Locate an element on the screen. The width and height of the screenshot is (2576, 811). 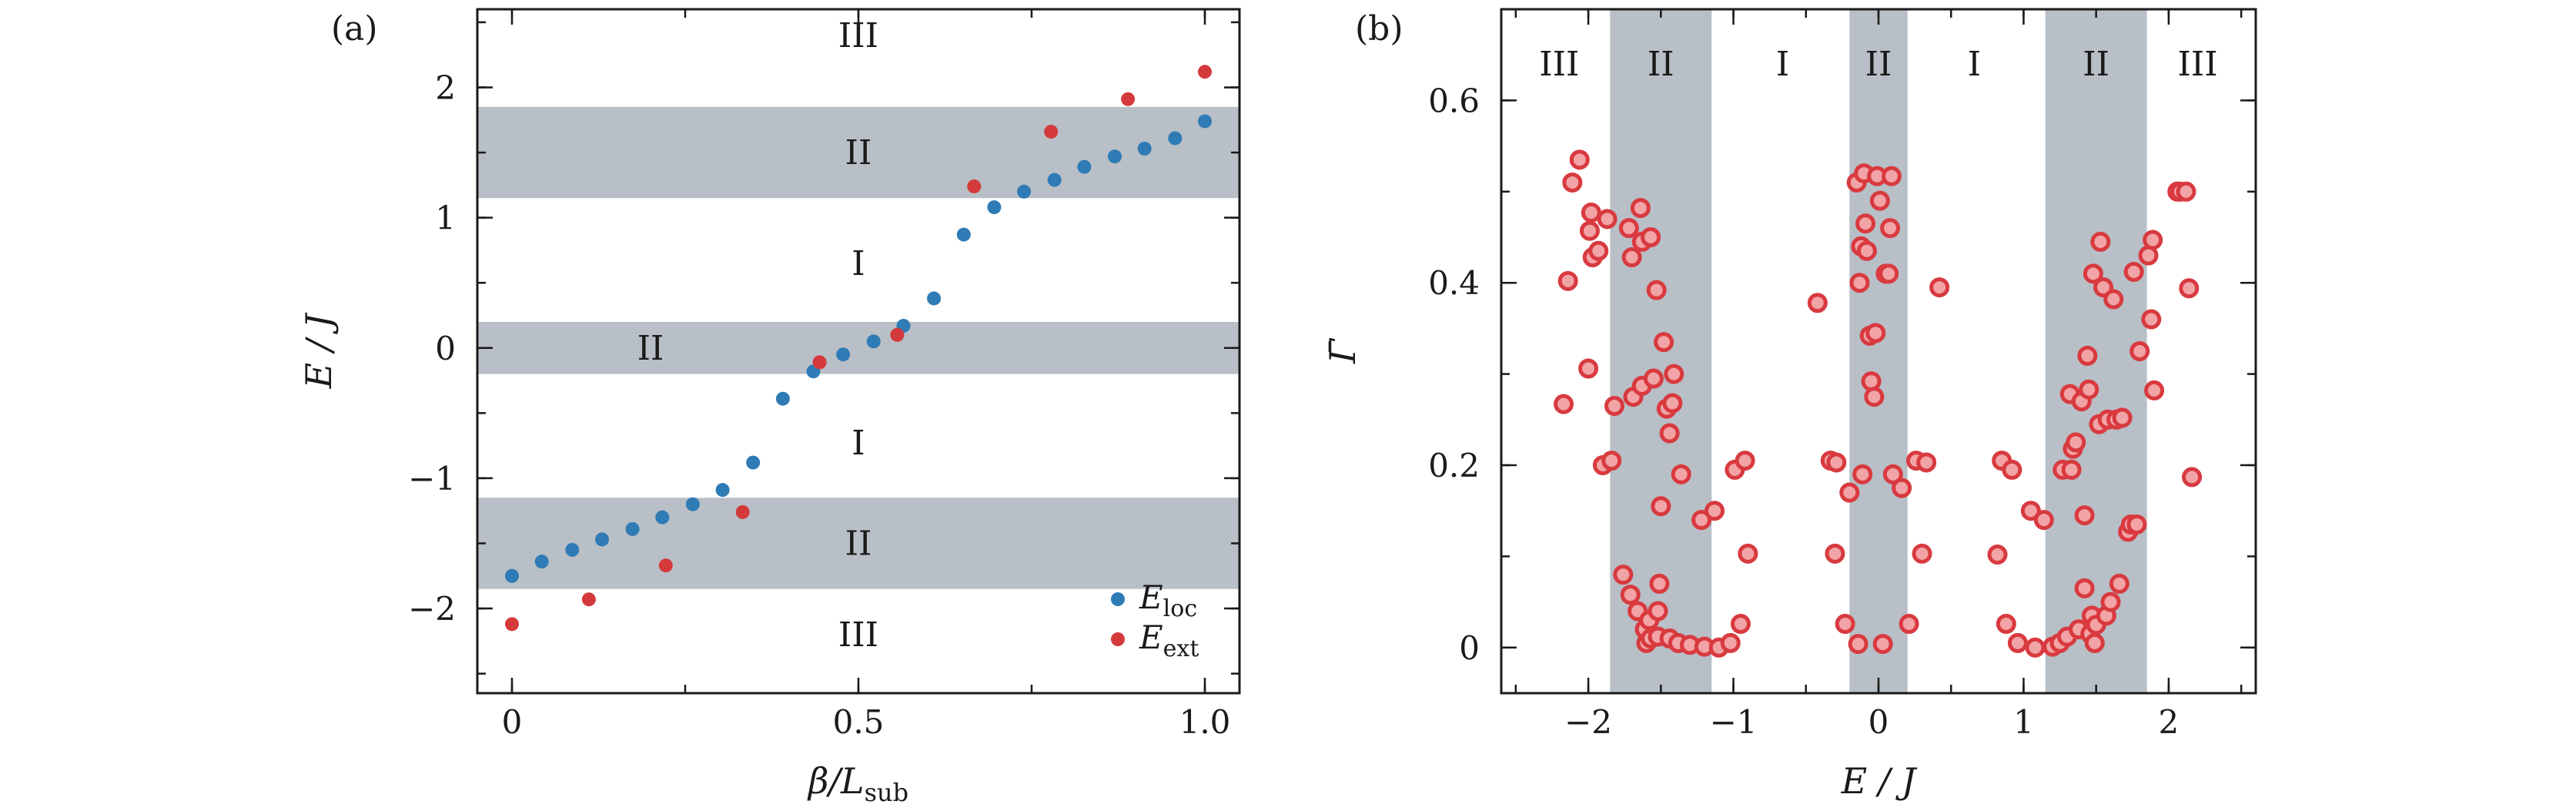
b-panel-label: (b) is located at coordinates (1379, 29).